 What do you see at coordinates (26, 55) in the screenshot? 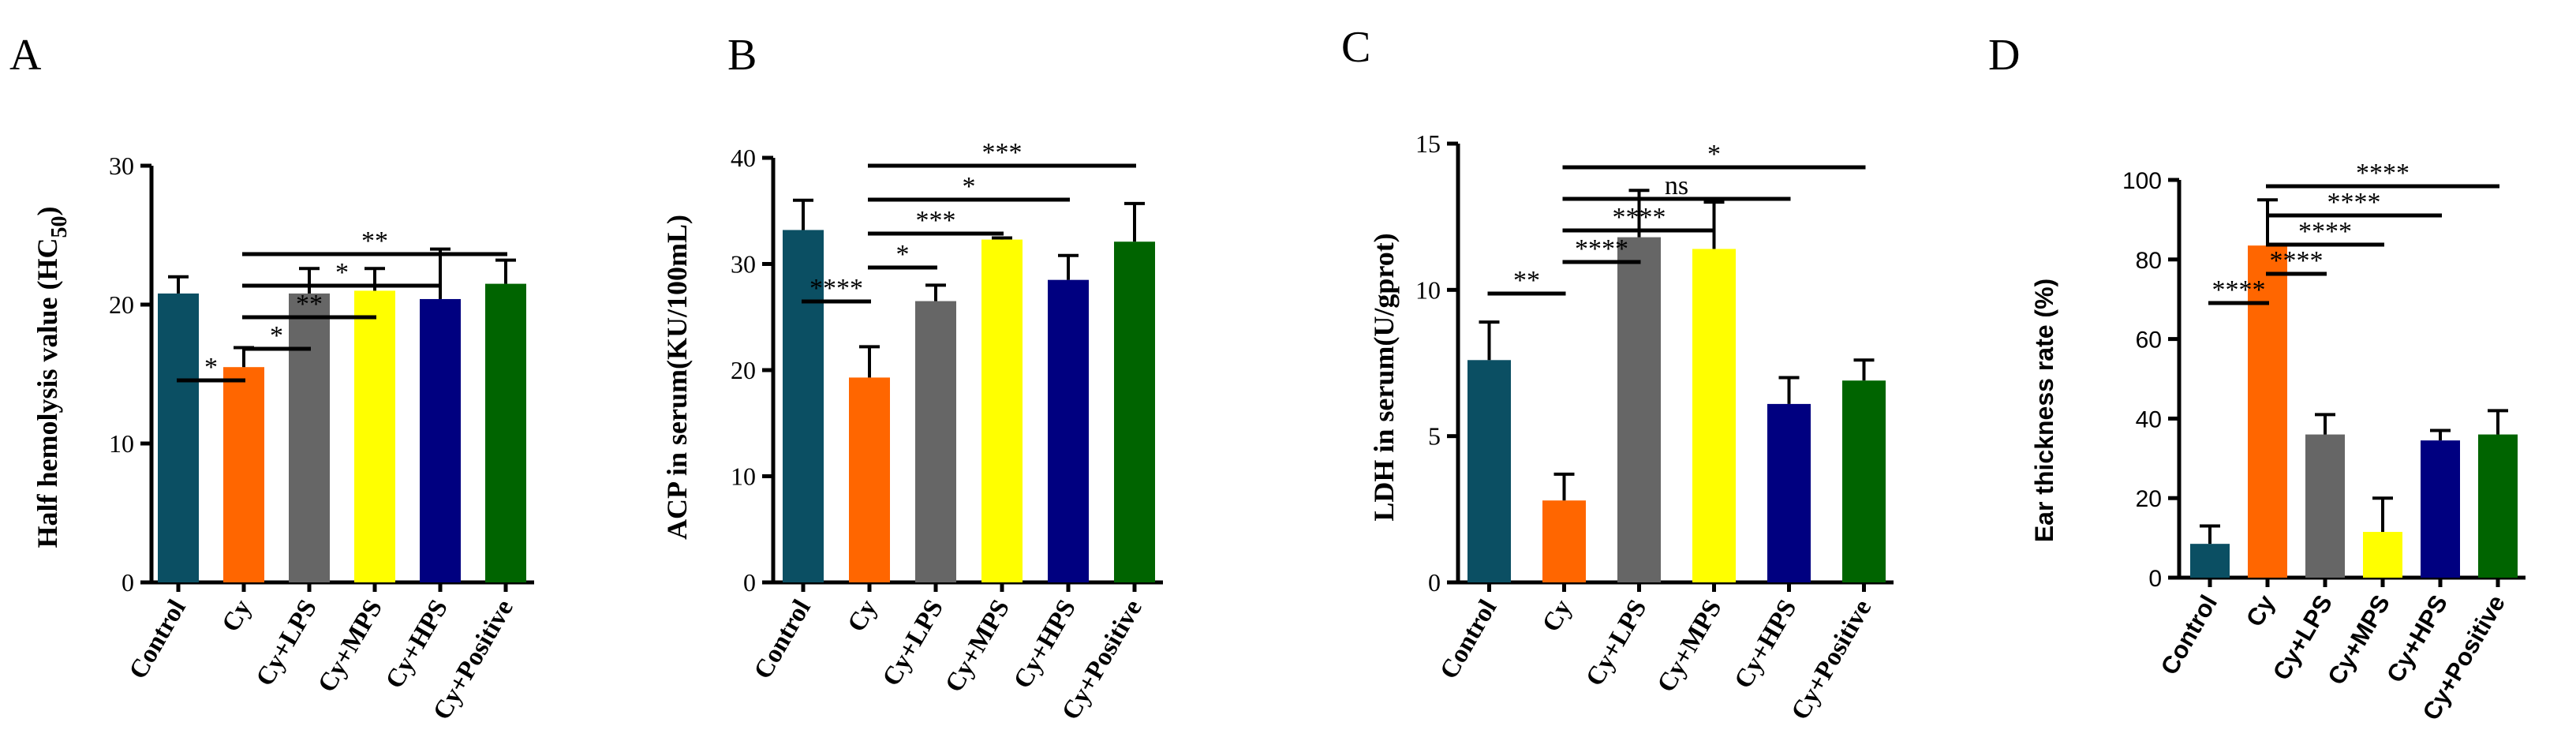
I see `panel-letter-a: A` at bounding box center [26, 55].